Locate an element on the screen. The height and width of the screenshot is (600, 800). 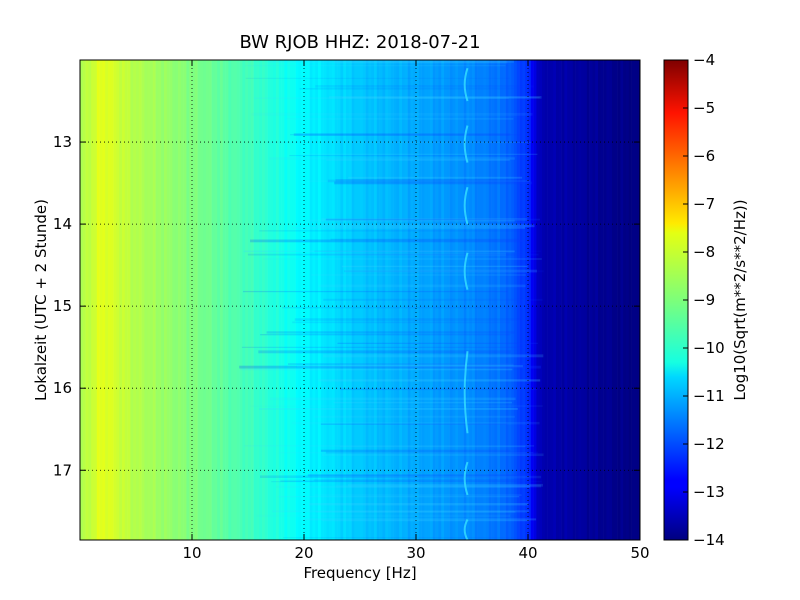
narrowband-feature is located at coordinates (466, 205).